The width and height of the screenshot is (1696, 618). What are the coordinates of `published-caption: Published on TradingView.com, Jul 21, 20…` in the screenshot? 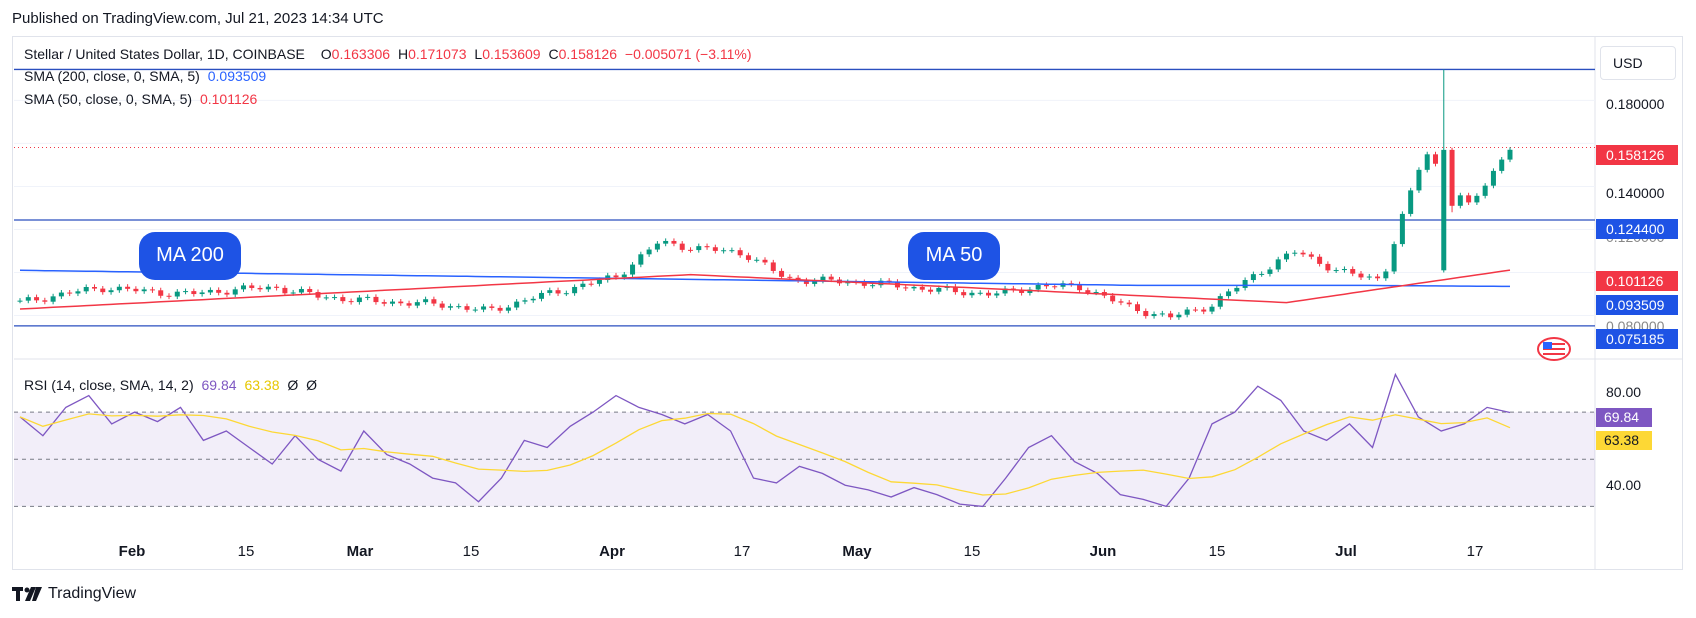 It's located at (198, 18).